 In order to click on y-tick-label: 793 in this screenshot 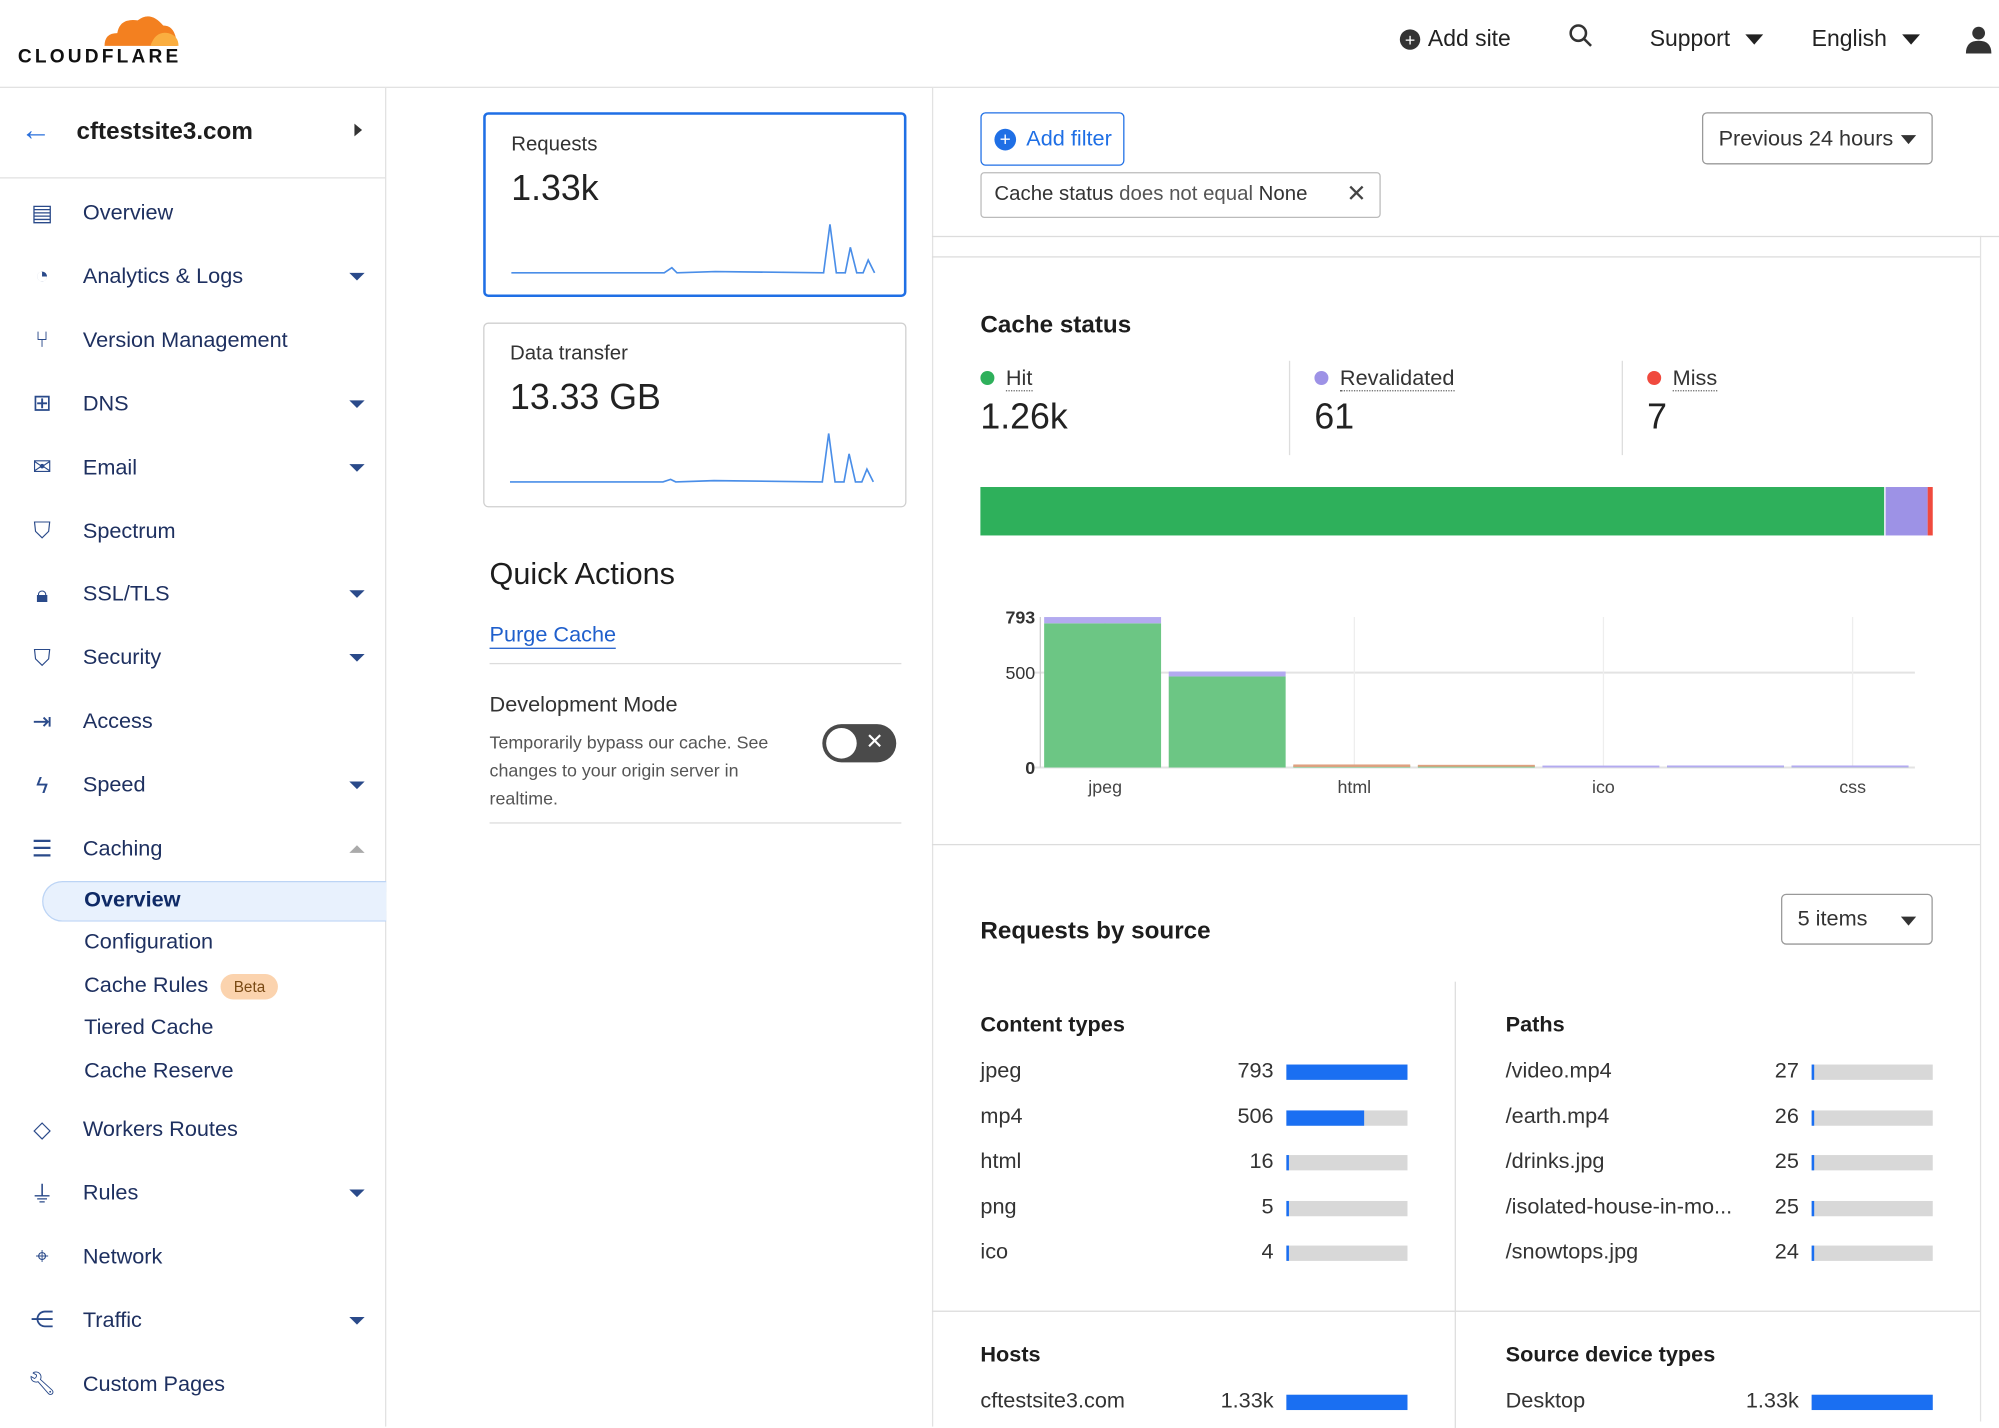, I will do `click(1020, 617)`.